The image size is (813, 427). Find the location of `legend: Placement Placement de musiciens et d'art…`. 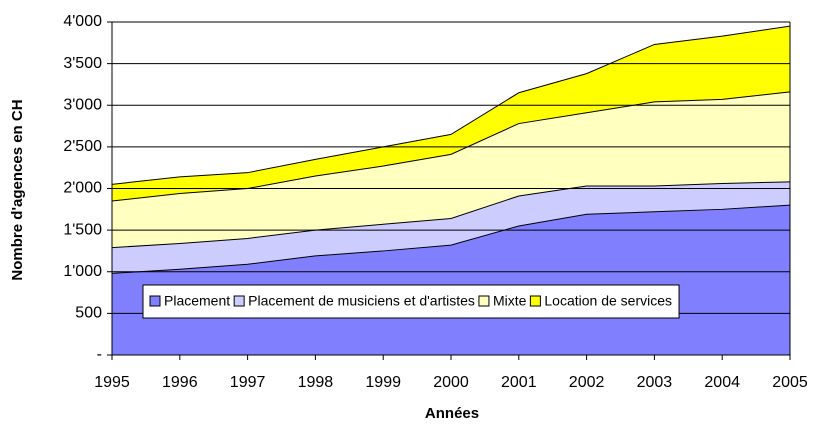

legend: Placement Placement de musiciens et d'art… is located at coordinates (411, 301).